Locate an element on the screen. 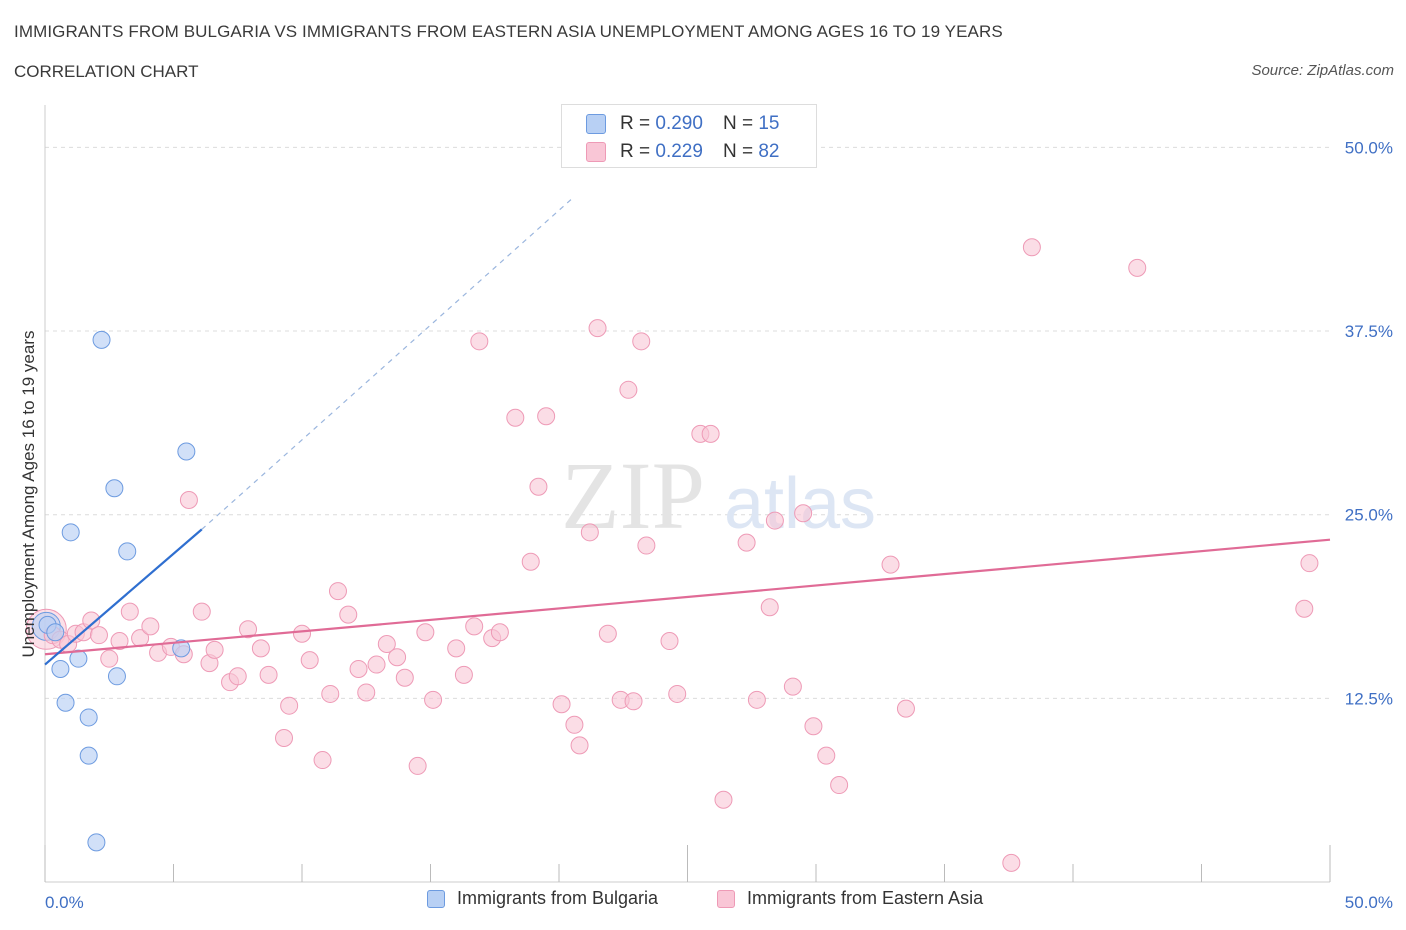 The image size is (1406, 930). legend-item-bulgaria: Immigrants from Bulgaria is located at coordinates (542, 898).